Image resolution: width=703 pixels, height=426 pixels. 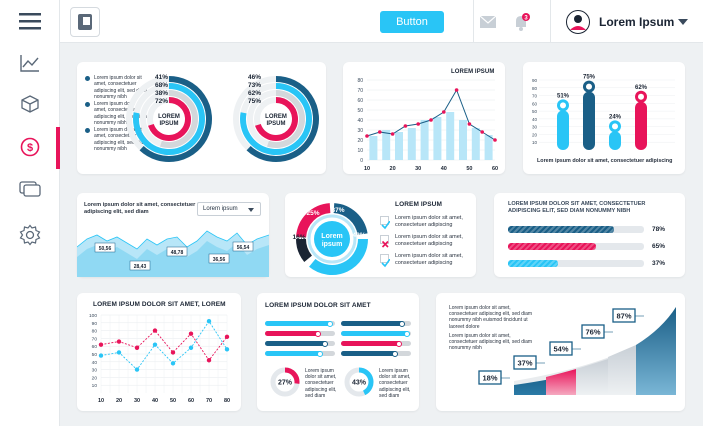 What do you see at coordinates (338, 256) in the screenshot?
I see `ring-segment` at bounding box center [338, 256].